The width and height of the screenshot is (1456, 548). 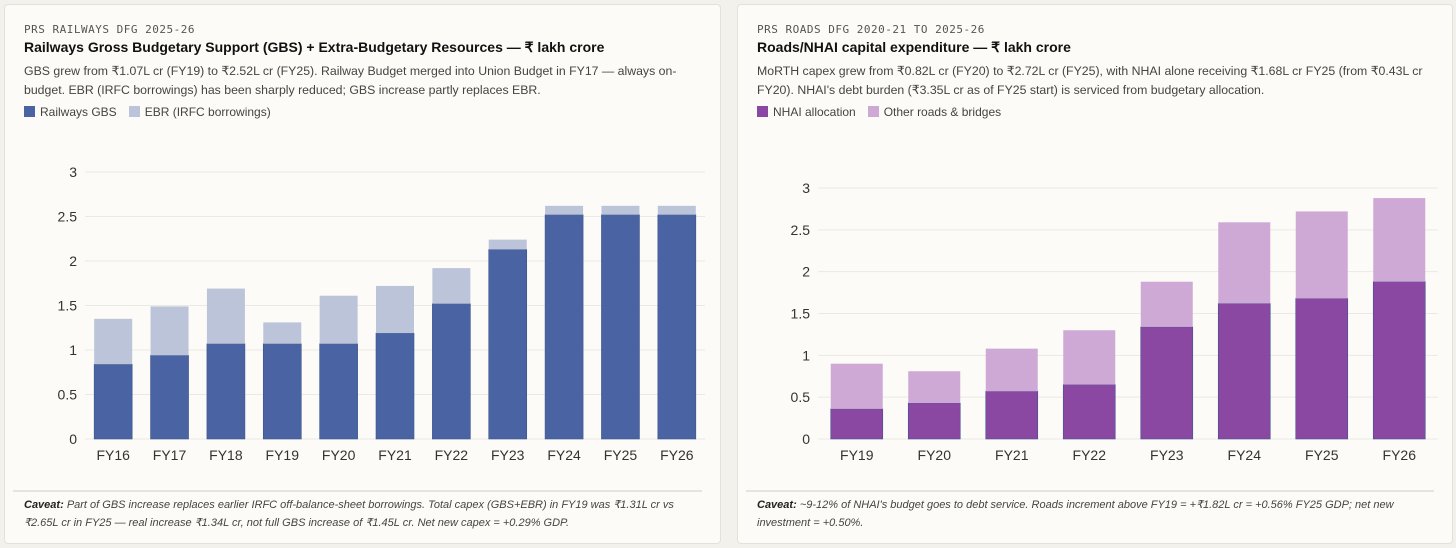 I want to click on legend-label: EBR (IRFC borrowings), so click(x=207, y=112).